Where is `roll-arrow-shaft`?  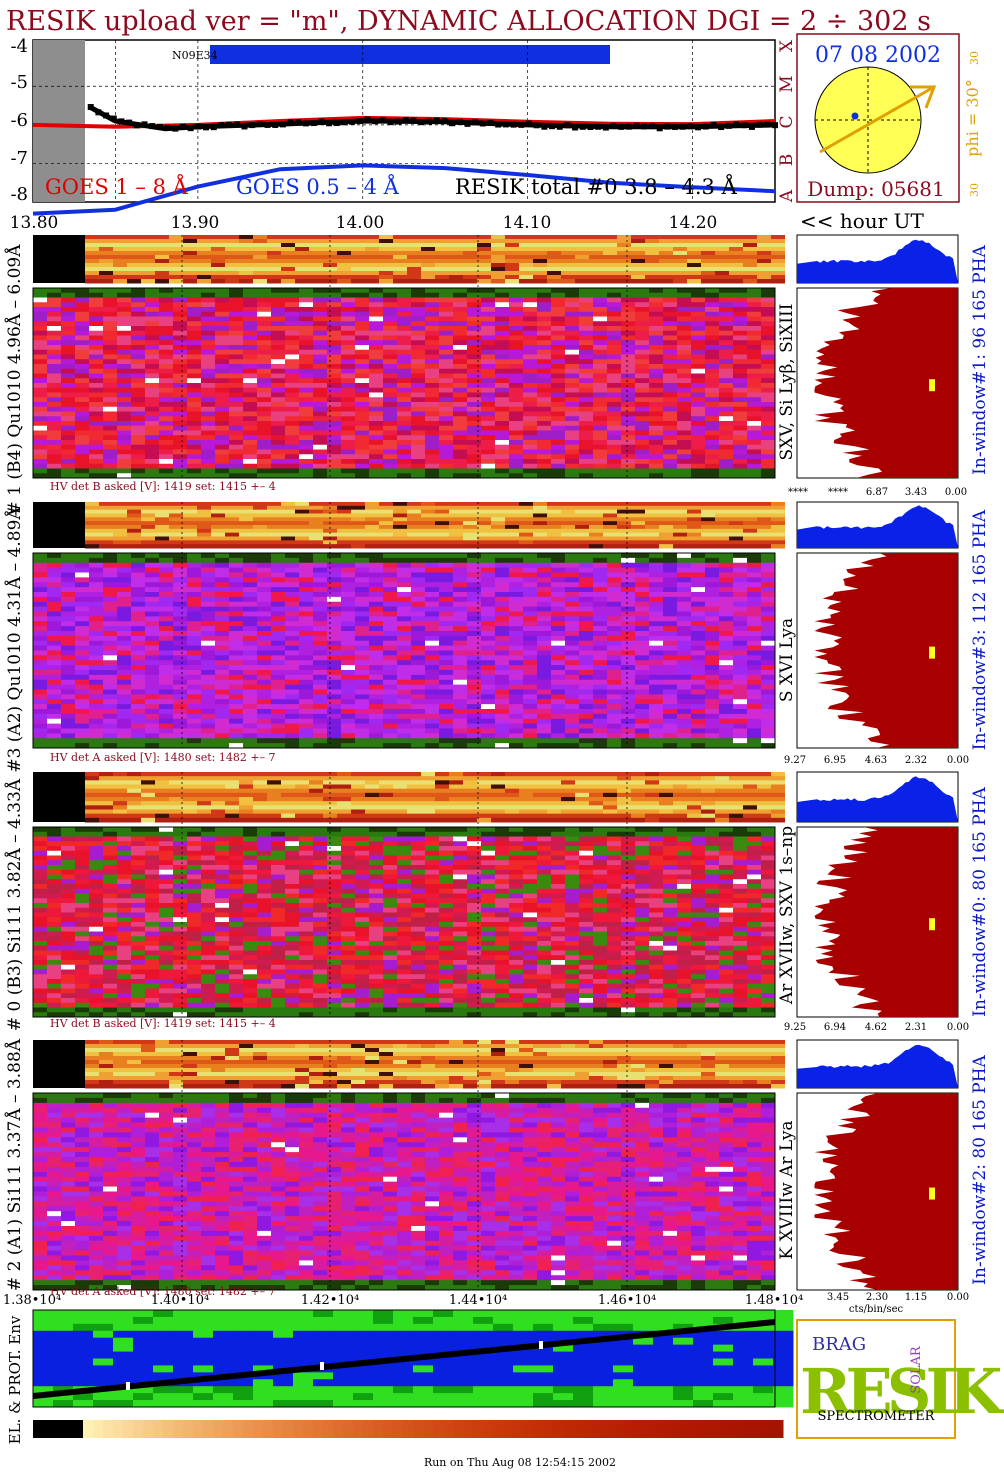
roll-arrow-shaft is located at coordinates (877, 119).